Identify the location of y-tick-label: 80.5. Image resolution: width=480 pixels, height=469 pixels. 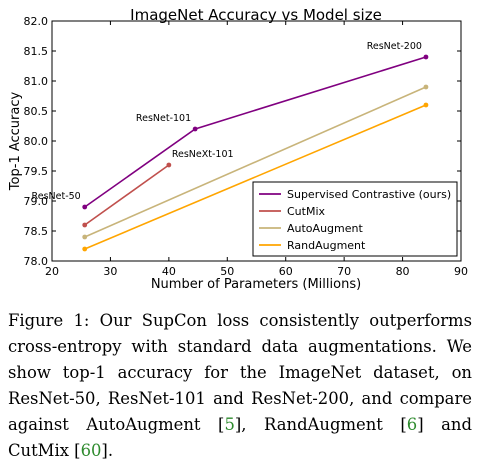
(36, 111).